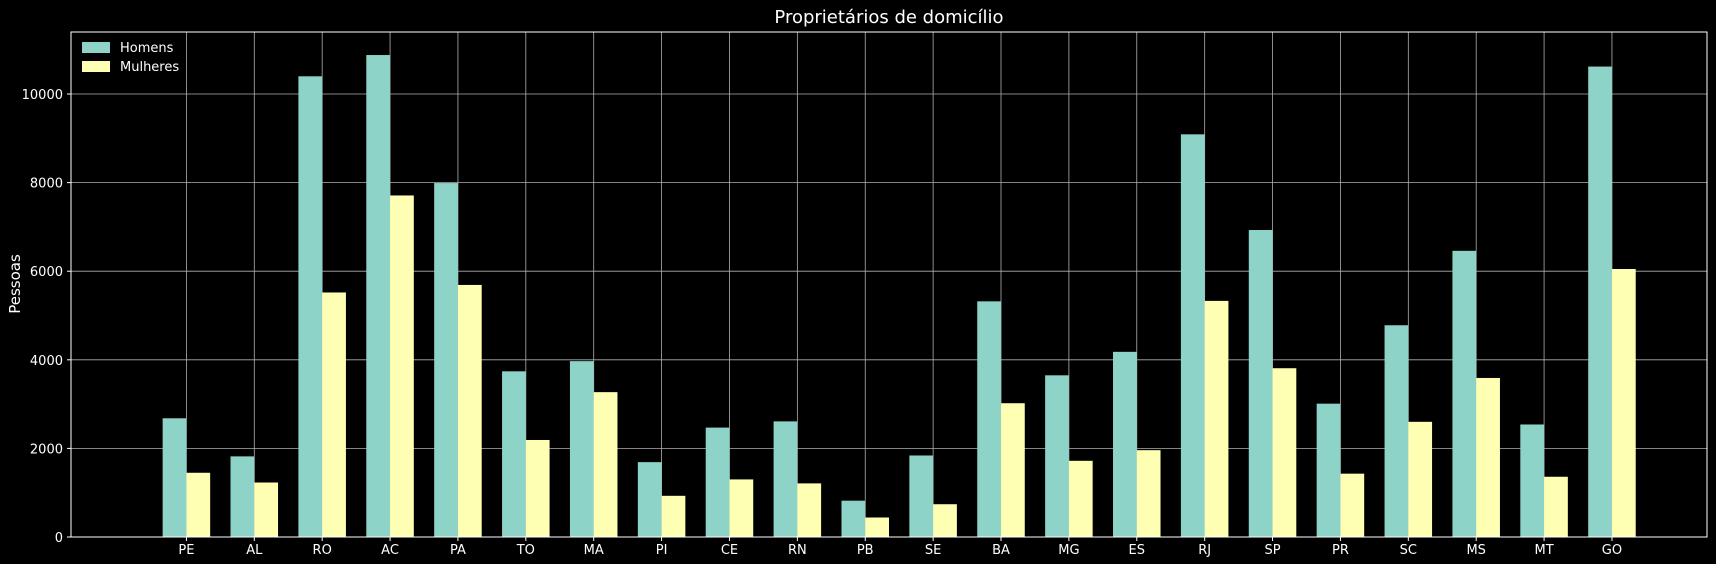  I want to click on x-tick-label: MA, so click(594, 550).